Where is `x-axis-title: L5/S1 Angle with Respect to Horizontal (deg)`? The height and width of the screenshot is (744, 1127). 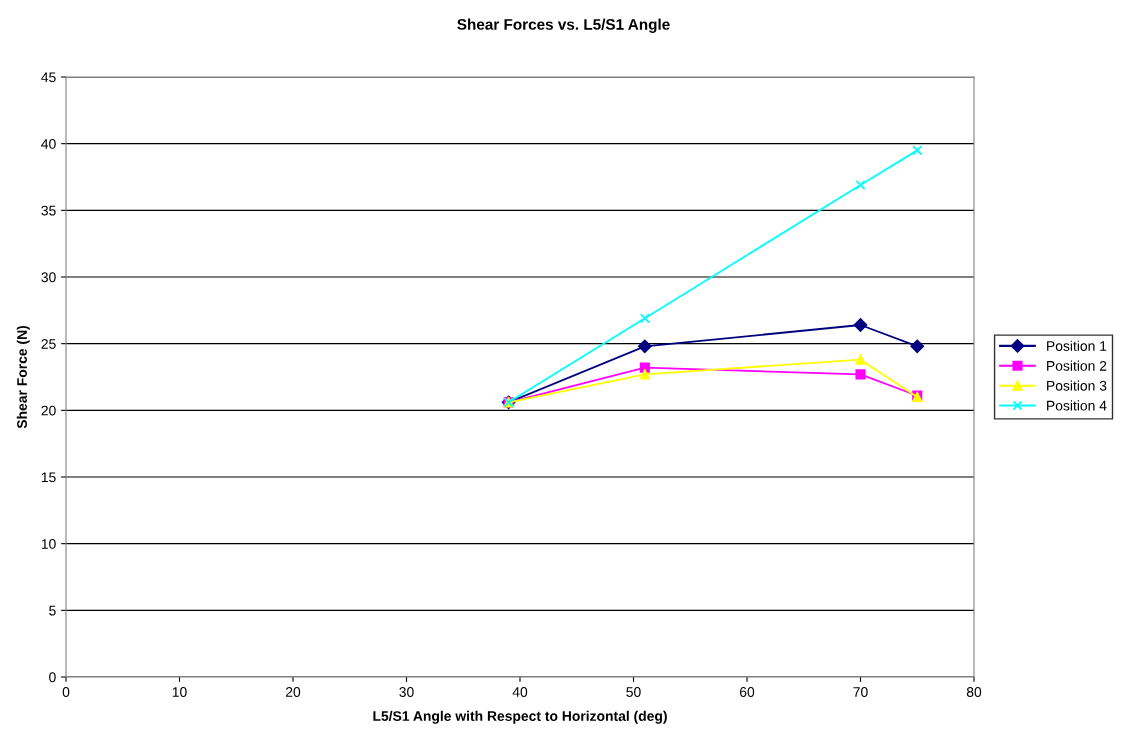
x-axis-title: L5/S1 Angle with Respect to Horizontal (deg) is located at coordinates (520, 717).